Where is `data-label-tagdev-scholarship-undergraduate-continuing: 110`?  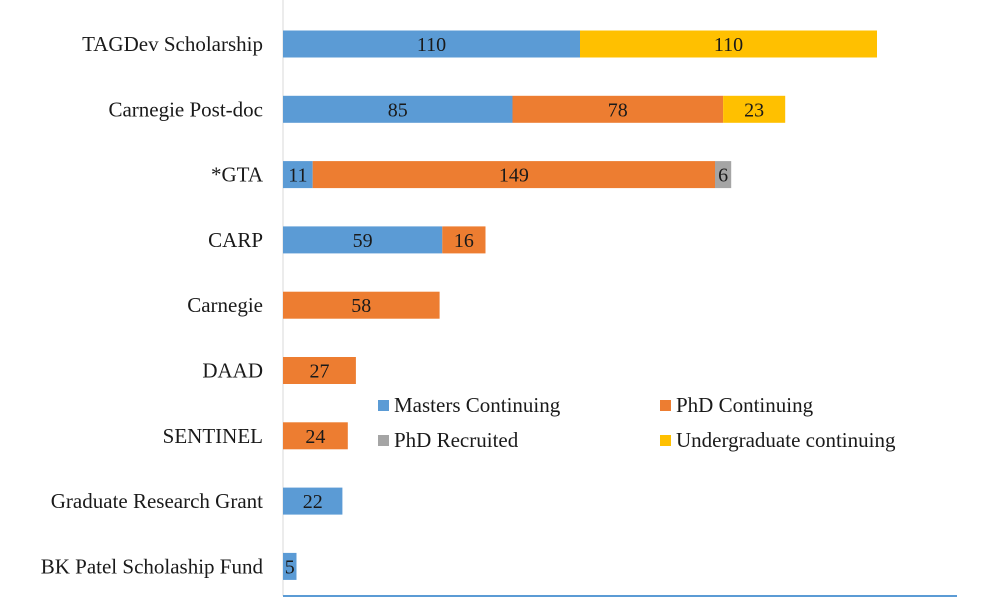 data-label-tagdev-scholarship-undergraduate-continuing: 110 is located at coordinates (728, 45).